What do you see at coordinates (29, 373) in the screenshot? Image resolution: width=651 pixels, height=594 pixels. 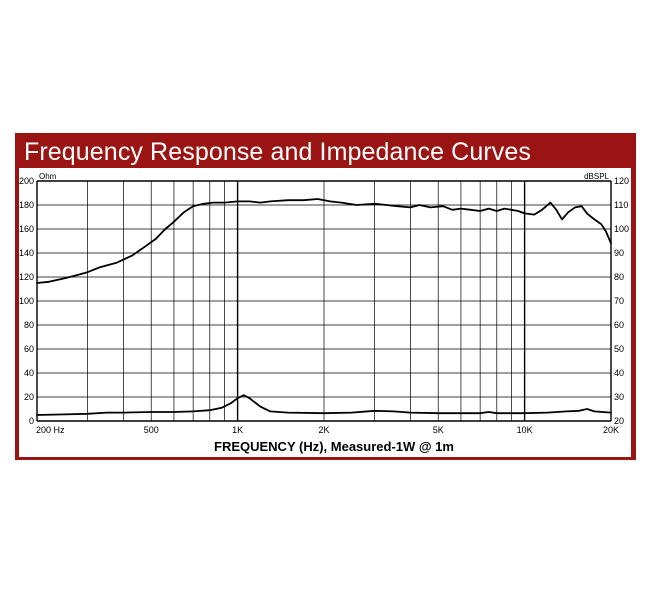 I see `y-left-tick-label: 40` at bounding box center [29, 373].